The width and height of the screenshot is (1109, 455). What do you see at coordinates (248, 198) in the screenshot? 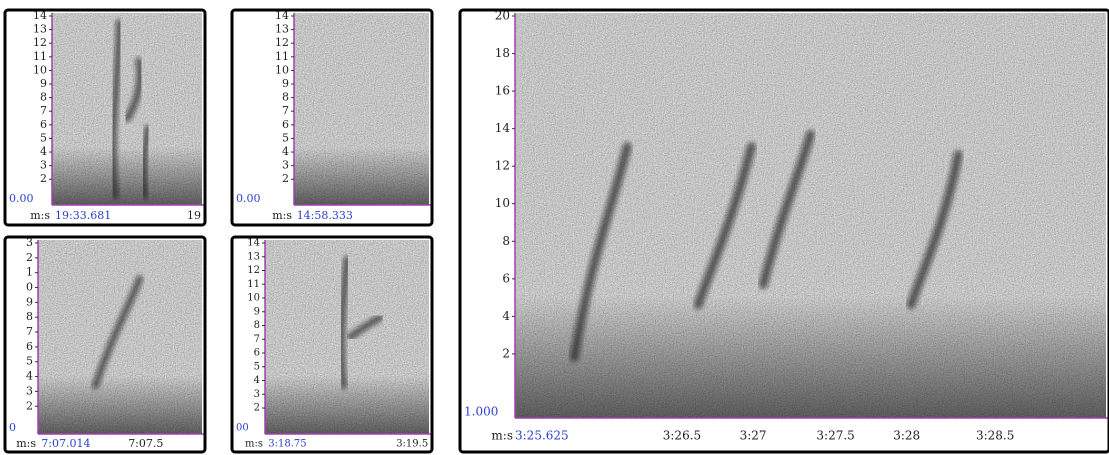
I see `origin-label: 0.00` at bounding box center [248, 198].